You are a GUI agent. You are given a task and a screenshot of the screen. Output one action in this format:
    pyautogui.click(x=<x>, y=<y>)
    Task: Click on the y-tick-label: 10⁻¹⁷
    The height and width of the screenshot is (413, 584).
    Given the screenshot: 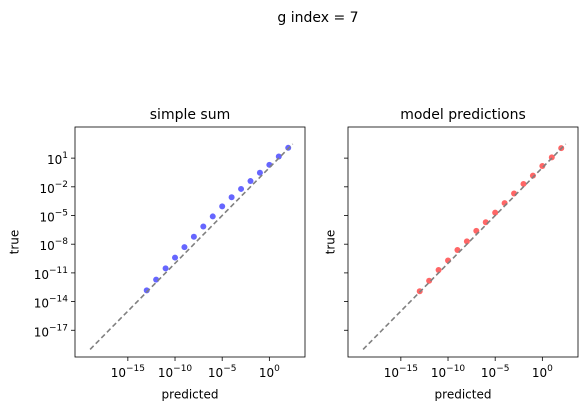 What is the action you would take?
    pyautogui.click(x=51, y=331)
    